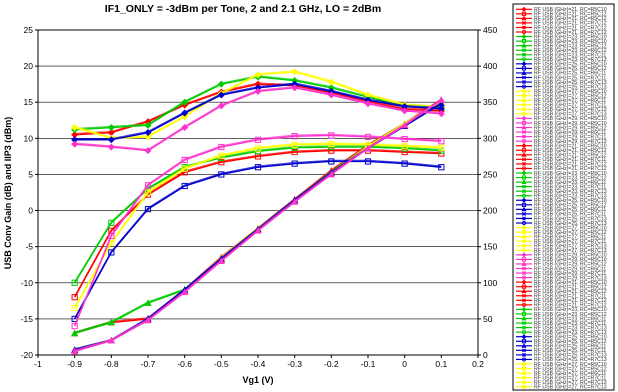  Describe the element at coordinates (30, 211) in the screenshot. I see `y-tick-label: 0` at that location.